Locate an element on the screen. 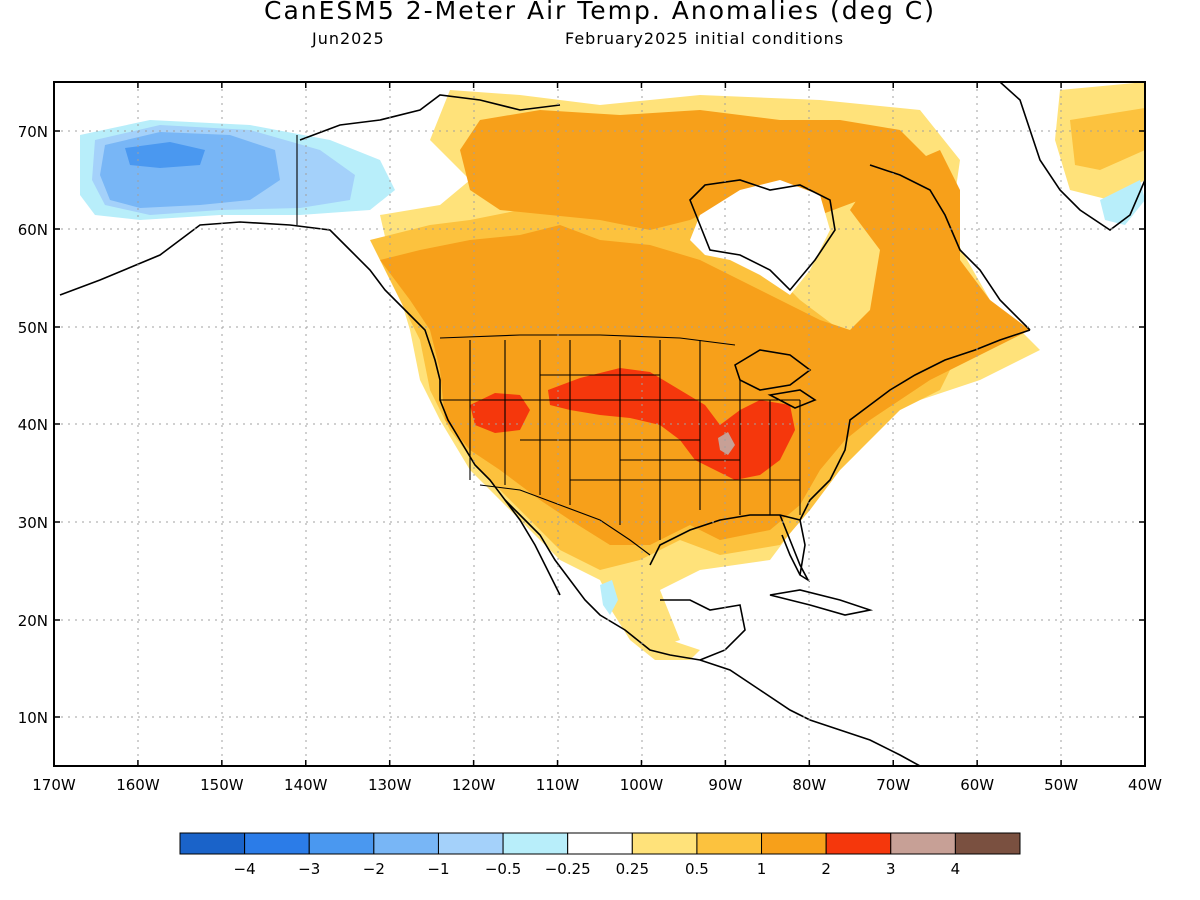 This screenshot has height=900, width=1200. lon-label-80W: 80W is located at coordinates (809, 785).